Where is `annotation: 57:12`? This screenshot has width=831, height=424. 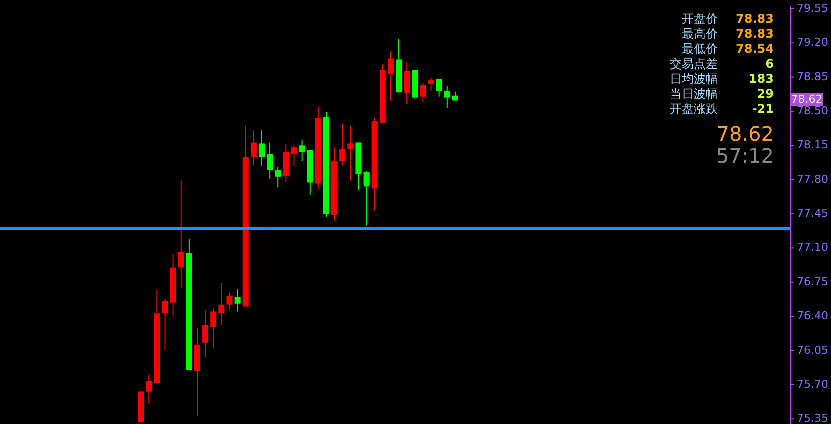
annotation: 57:12 is located at coordinates (744, 156).